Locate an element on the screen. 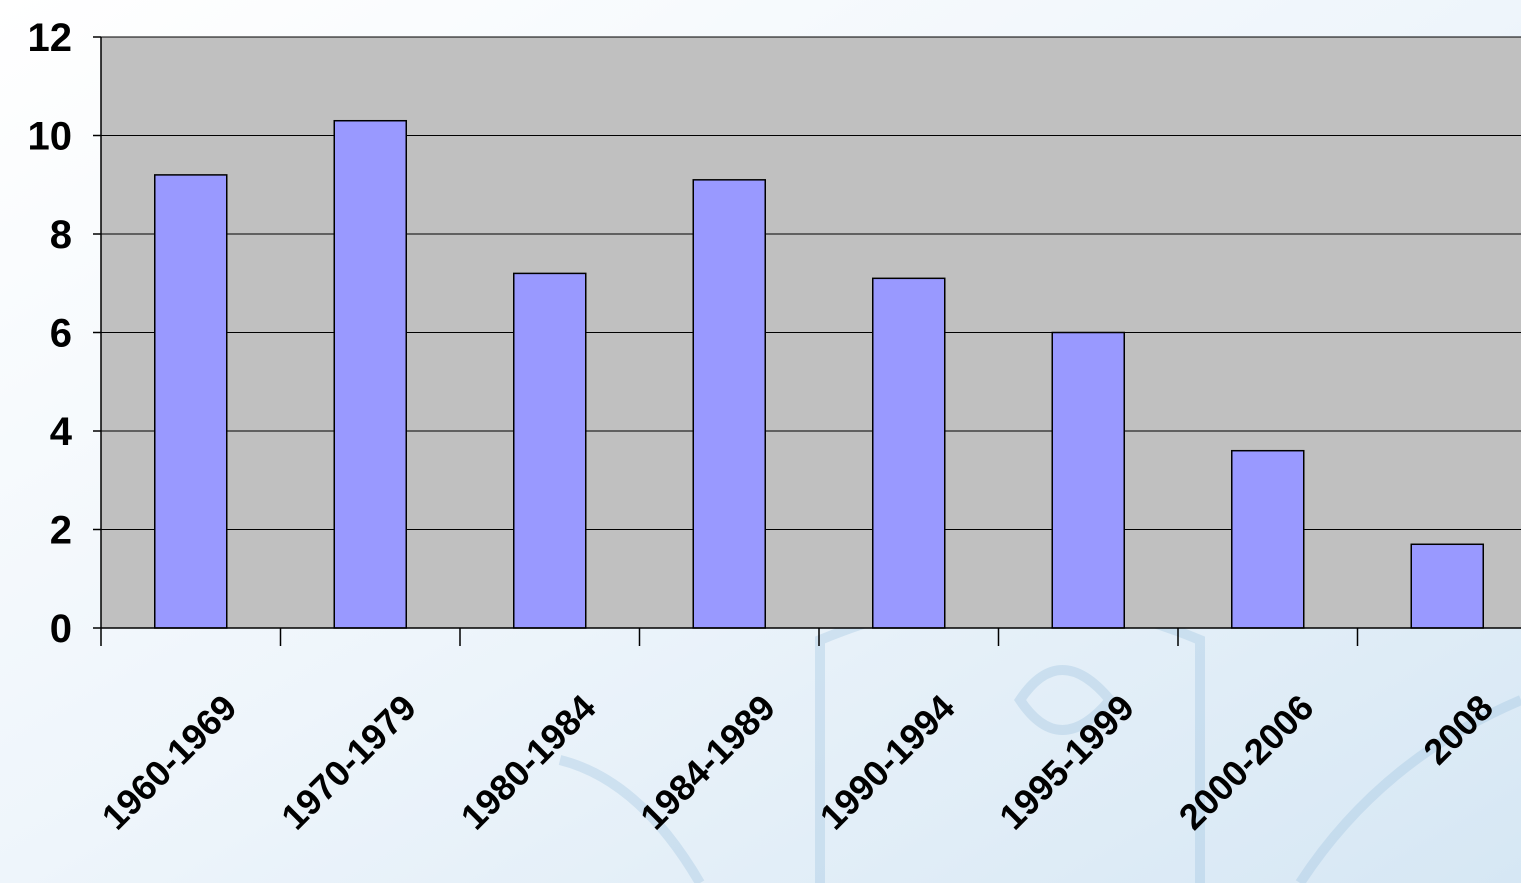  y-tick-label: 6 is located at coordinates (61, 334).